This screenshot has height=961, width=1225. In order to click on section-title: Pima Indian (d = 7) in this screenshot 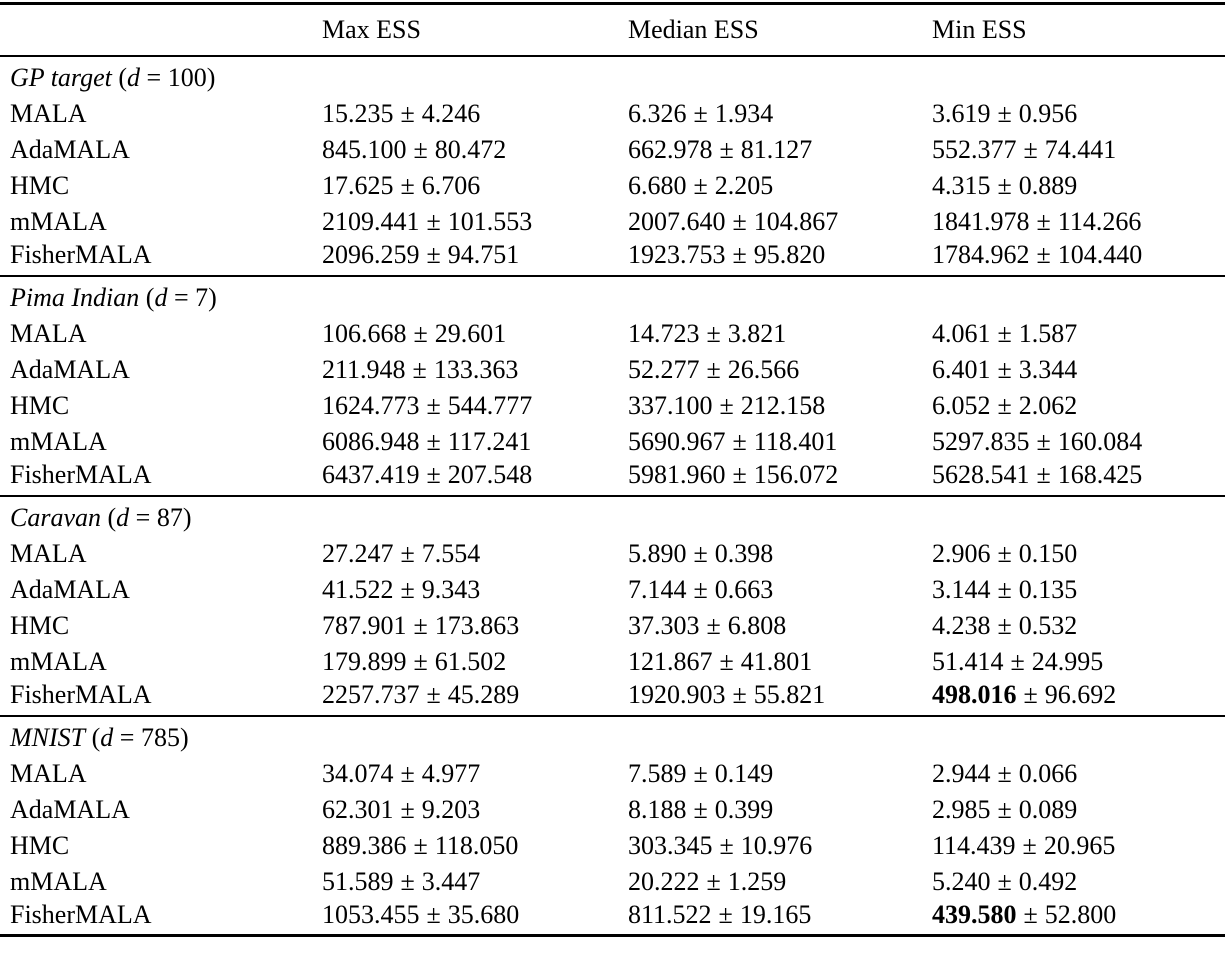, I will do `click(612, 296)`.